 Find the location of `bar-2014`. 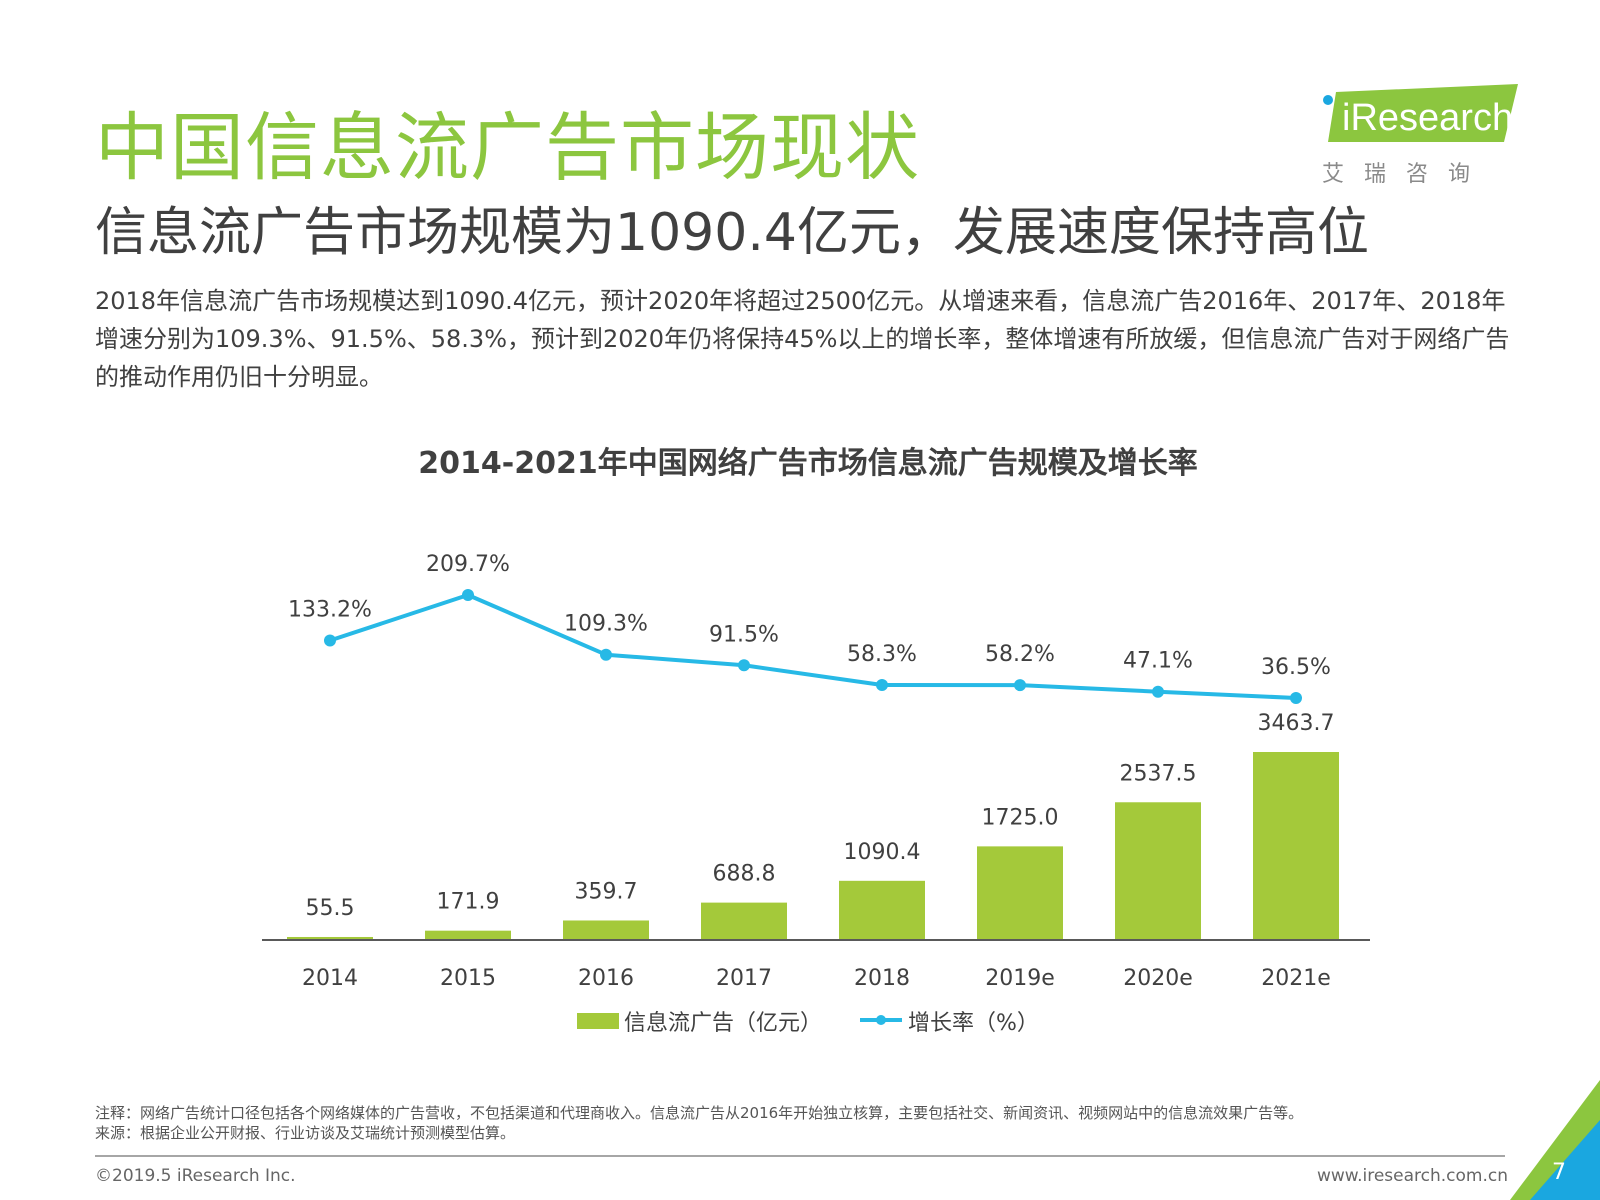

bar-2014 is located at coordinates (330, 938).